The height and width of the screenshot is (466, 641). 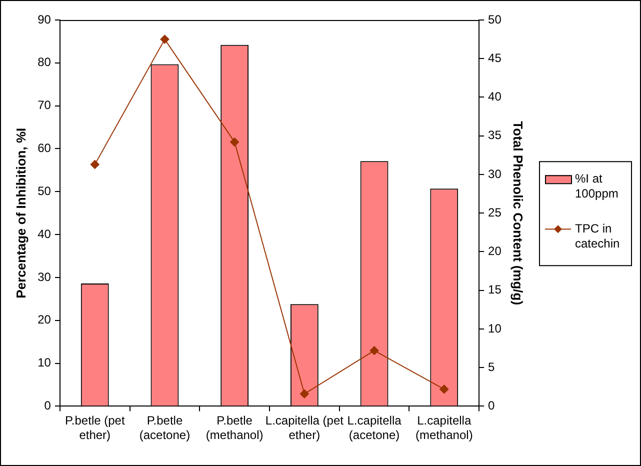 I want to click on y-axis-title: Percentage of Inhibition, %I, so click(x=20, y=213).